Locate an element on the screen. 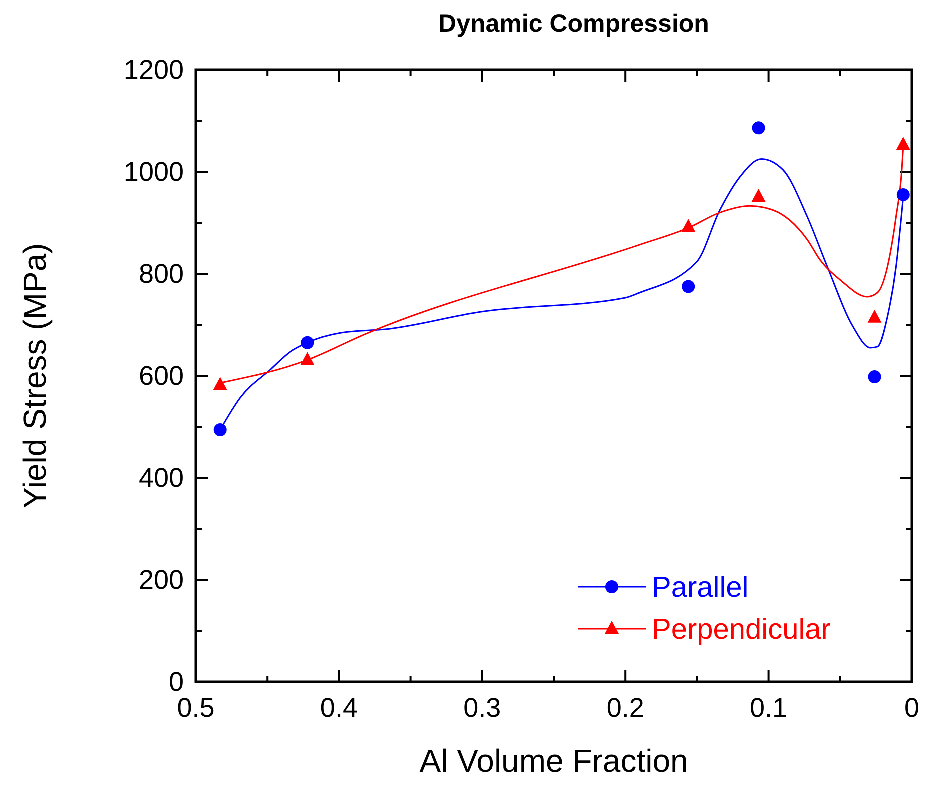 The height and width of the screenshot is (788, 927). y-tick-label: 800 is located at coordinates (161, 274).